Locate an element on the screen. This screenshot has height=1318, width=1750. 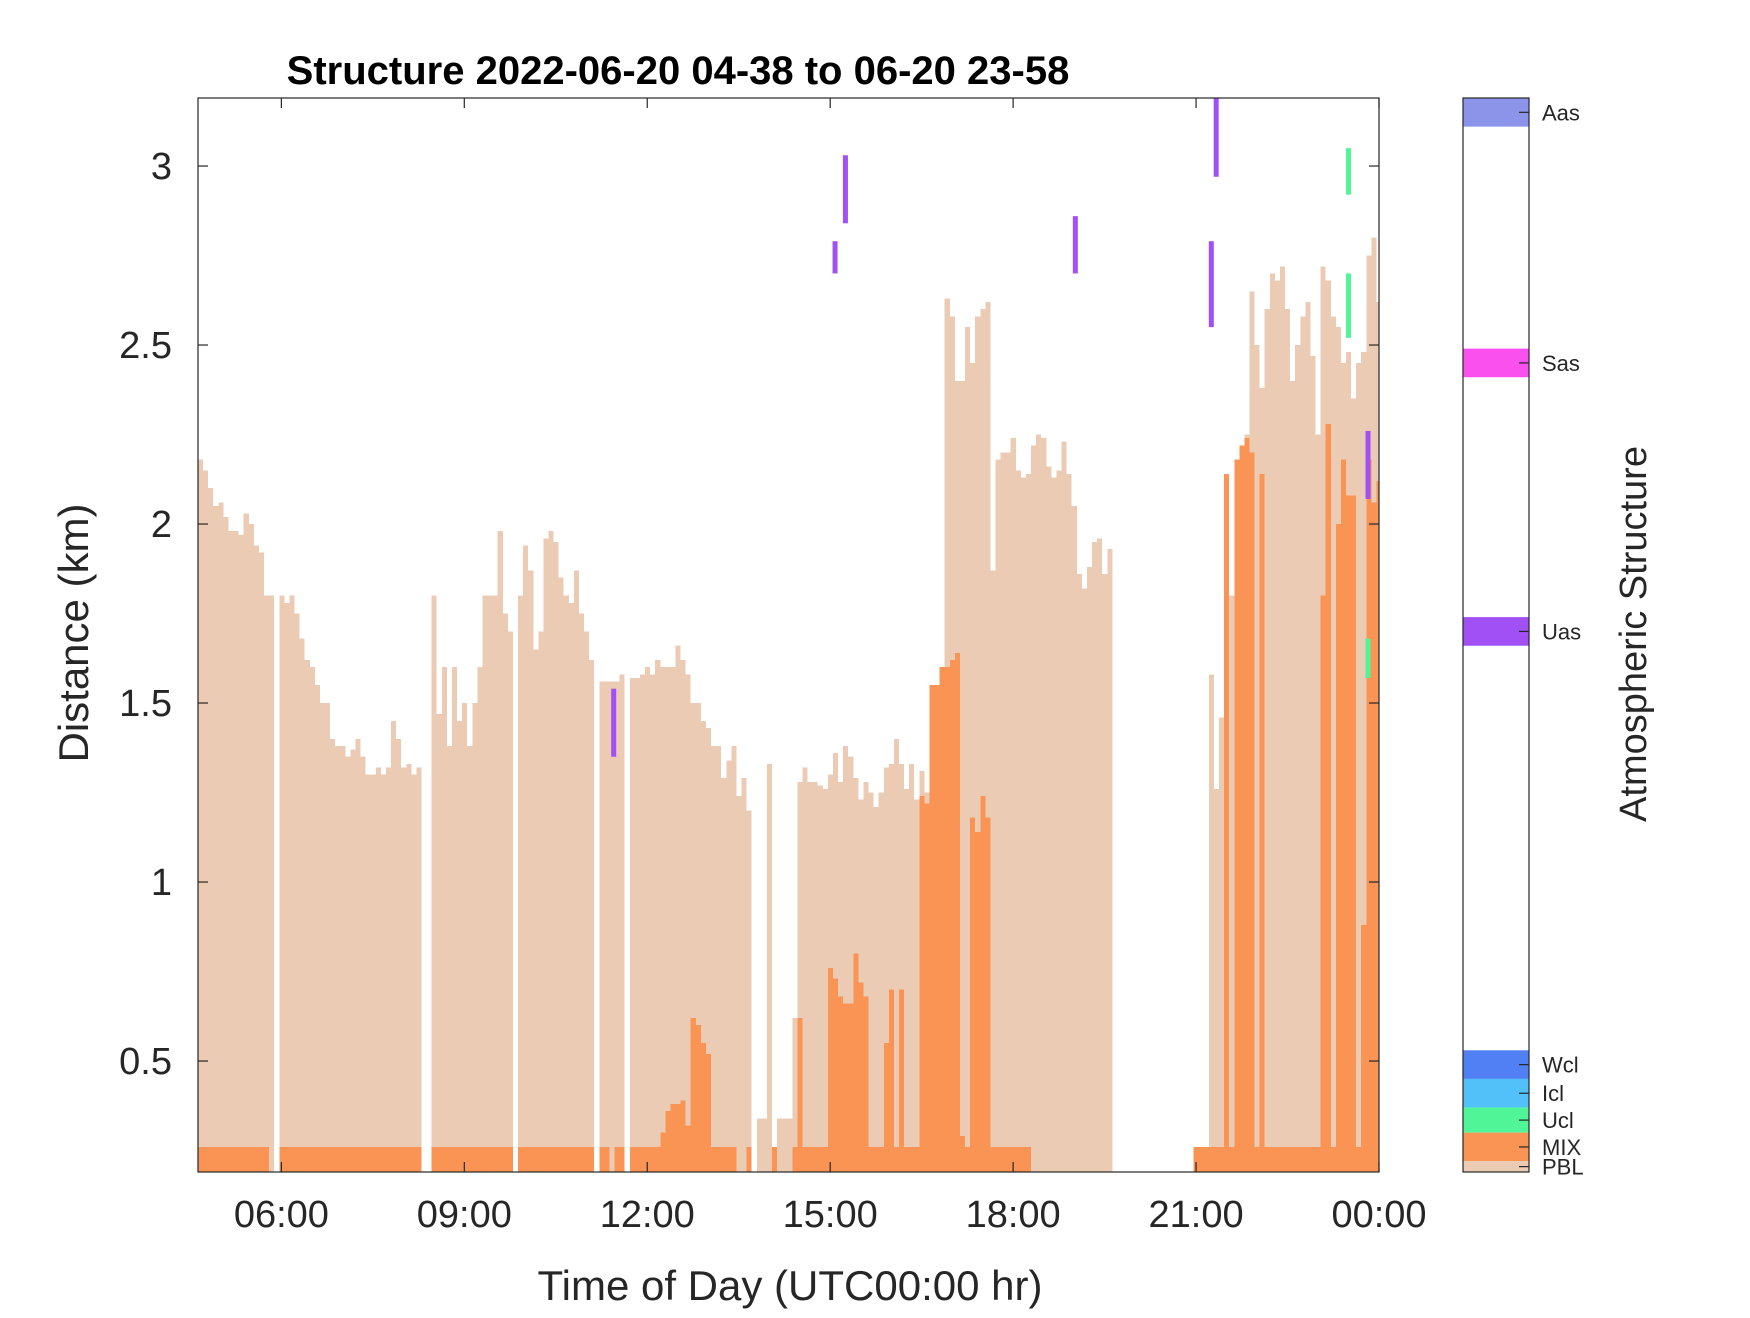
y-tick-label: 2.5 is located at coordinates (145, 346).